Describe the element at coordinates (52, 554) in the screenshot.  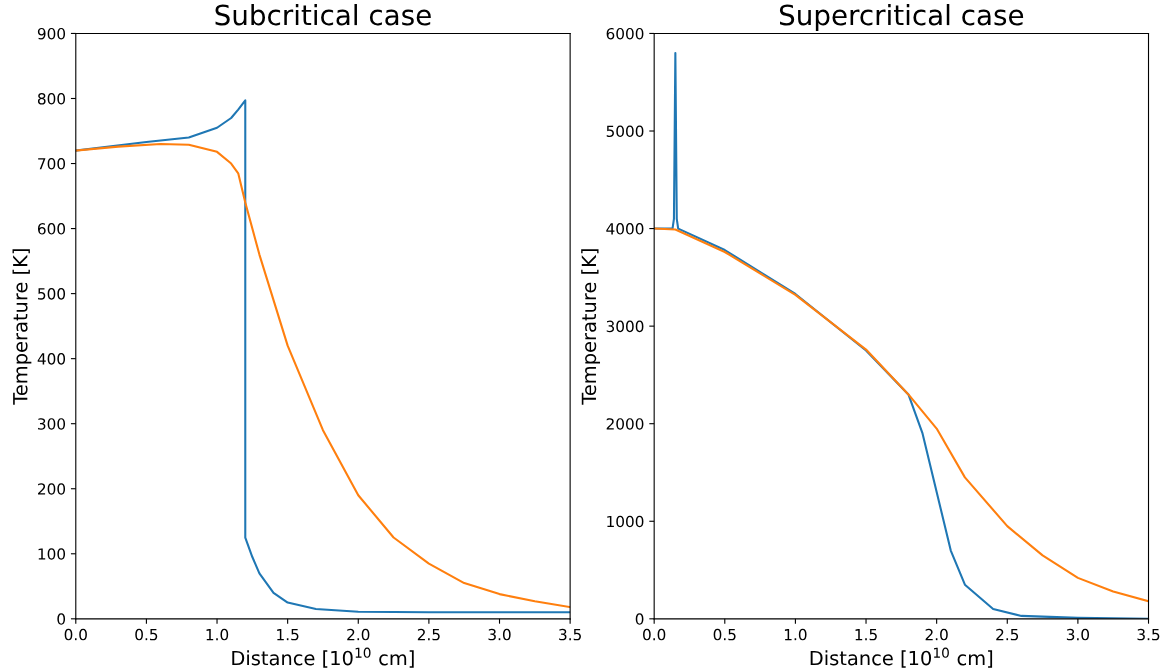
I see `y-tick-label: 100` at that location.